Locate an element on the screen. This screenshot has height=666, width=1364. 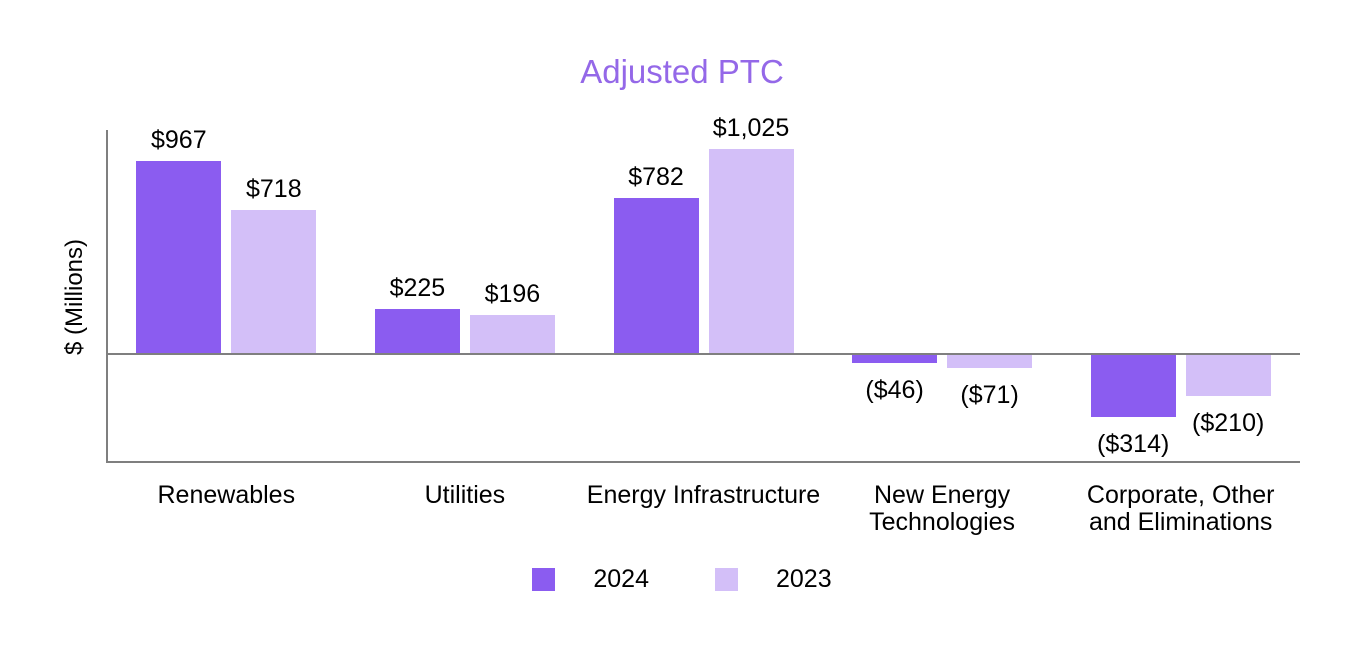
legend: 2024 2023 is located at coordinates (682, 579).